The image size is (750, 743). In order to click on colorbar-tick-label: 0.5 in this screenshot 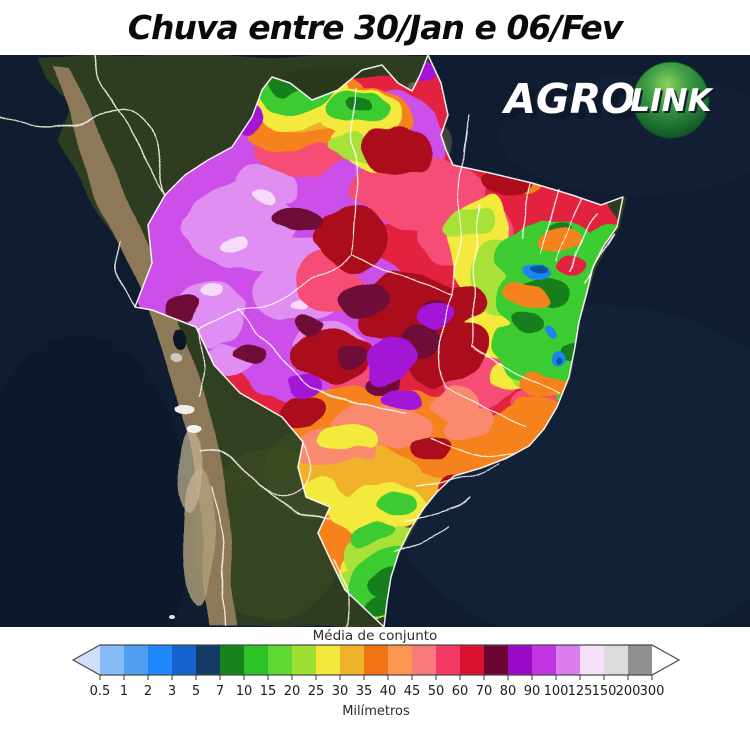, I will do `click(100, 691)`.